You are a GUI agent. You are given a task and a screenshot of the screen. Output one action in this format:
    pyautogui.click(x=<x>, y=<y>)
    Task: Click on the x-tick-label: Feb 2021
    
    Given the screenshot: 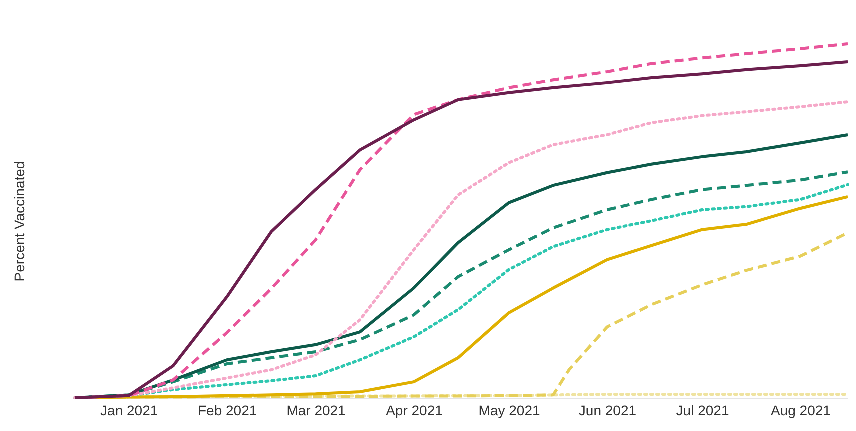 What is the action you would take?
    pyautogui.click(x=228, y=410)
    